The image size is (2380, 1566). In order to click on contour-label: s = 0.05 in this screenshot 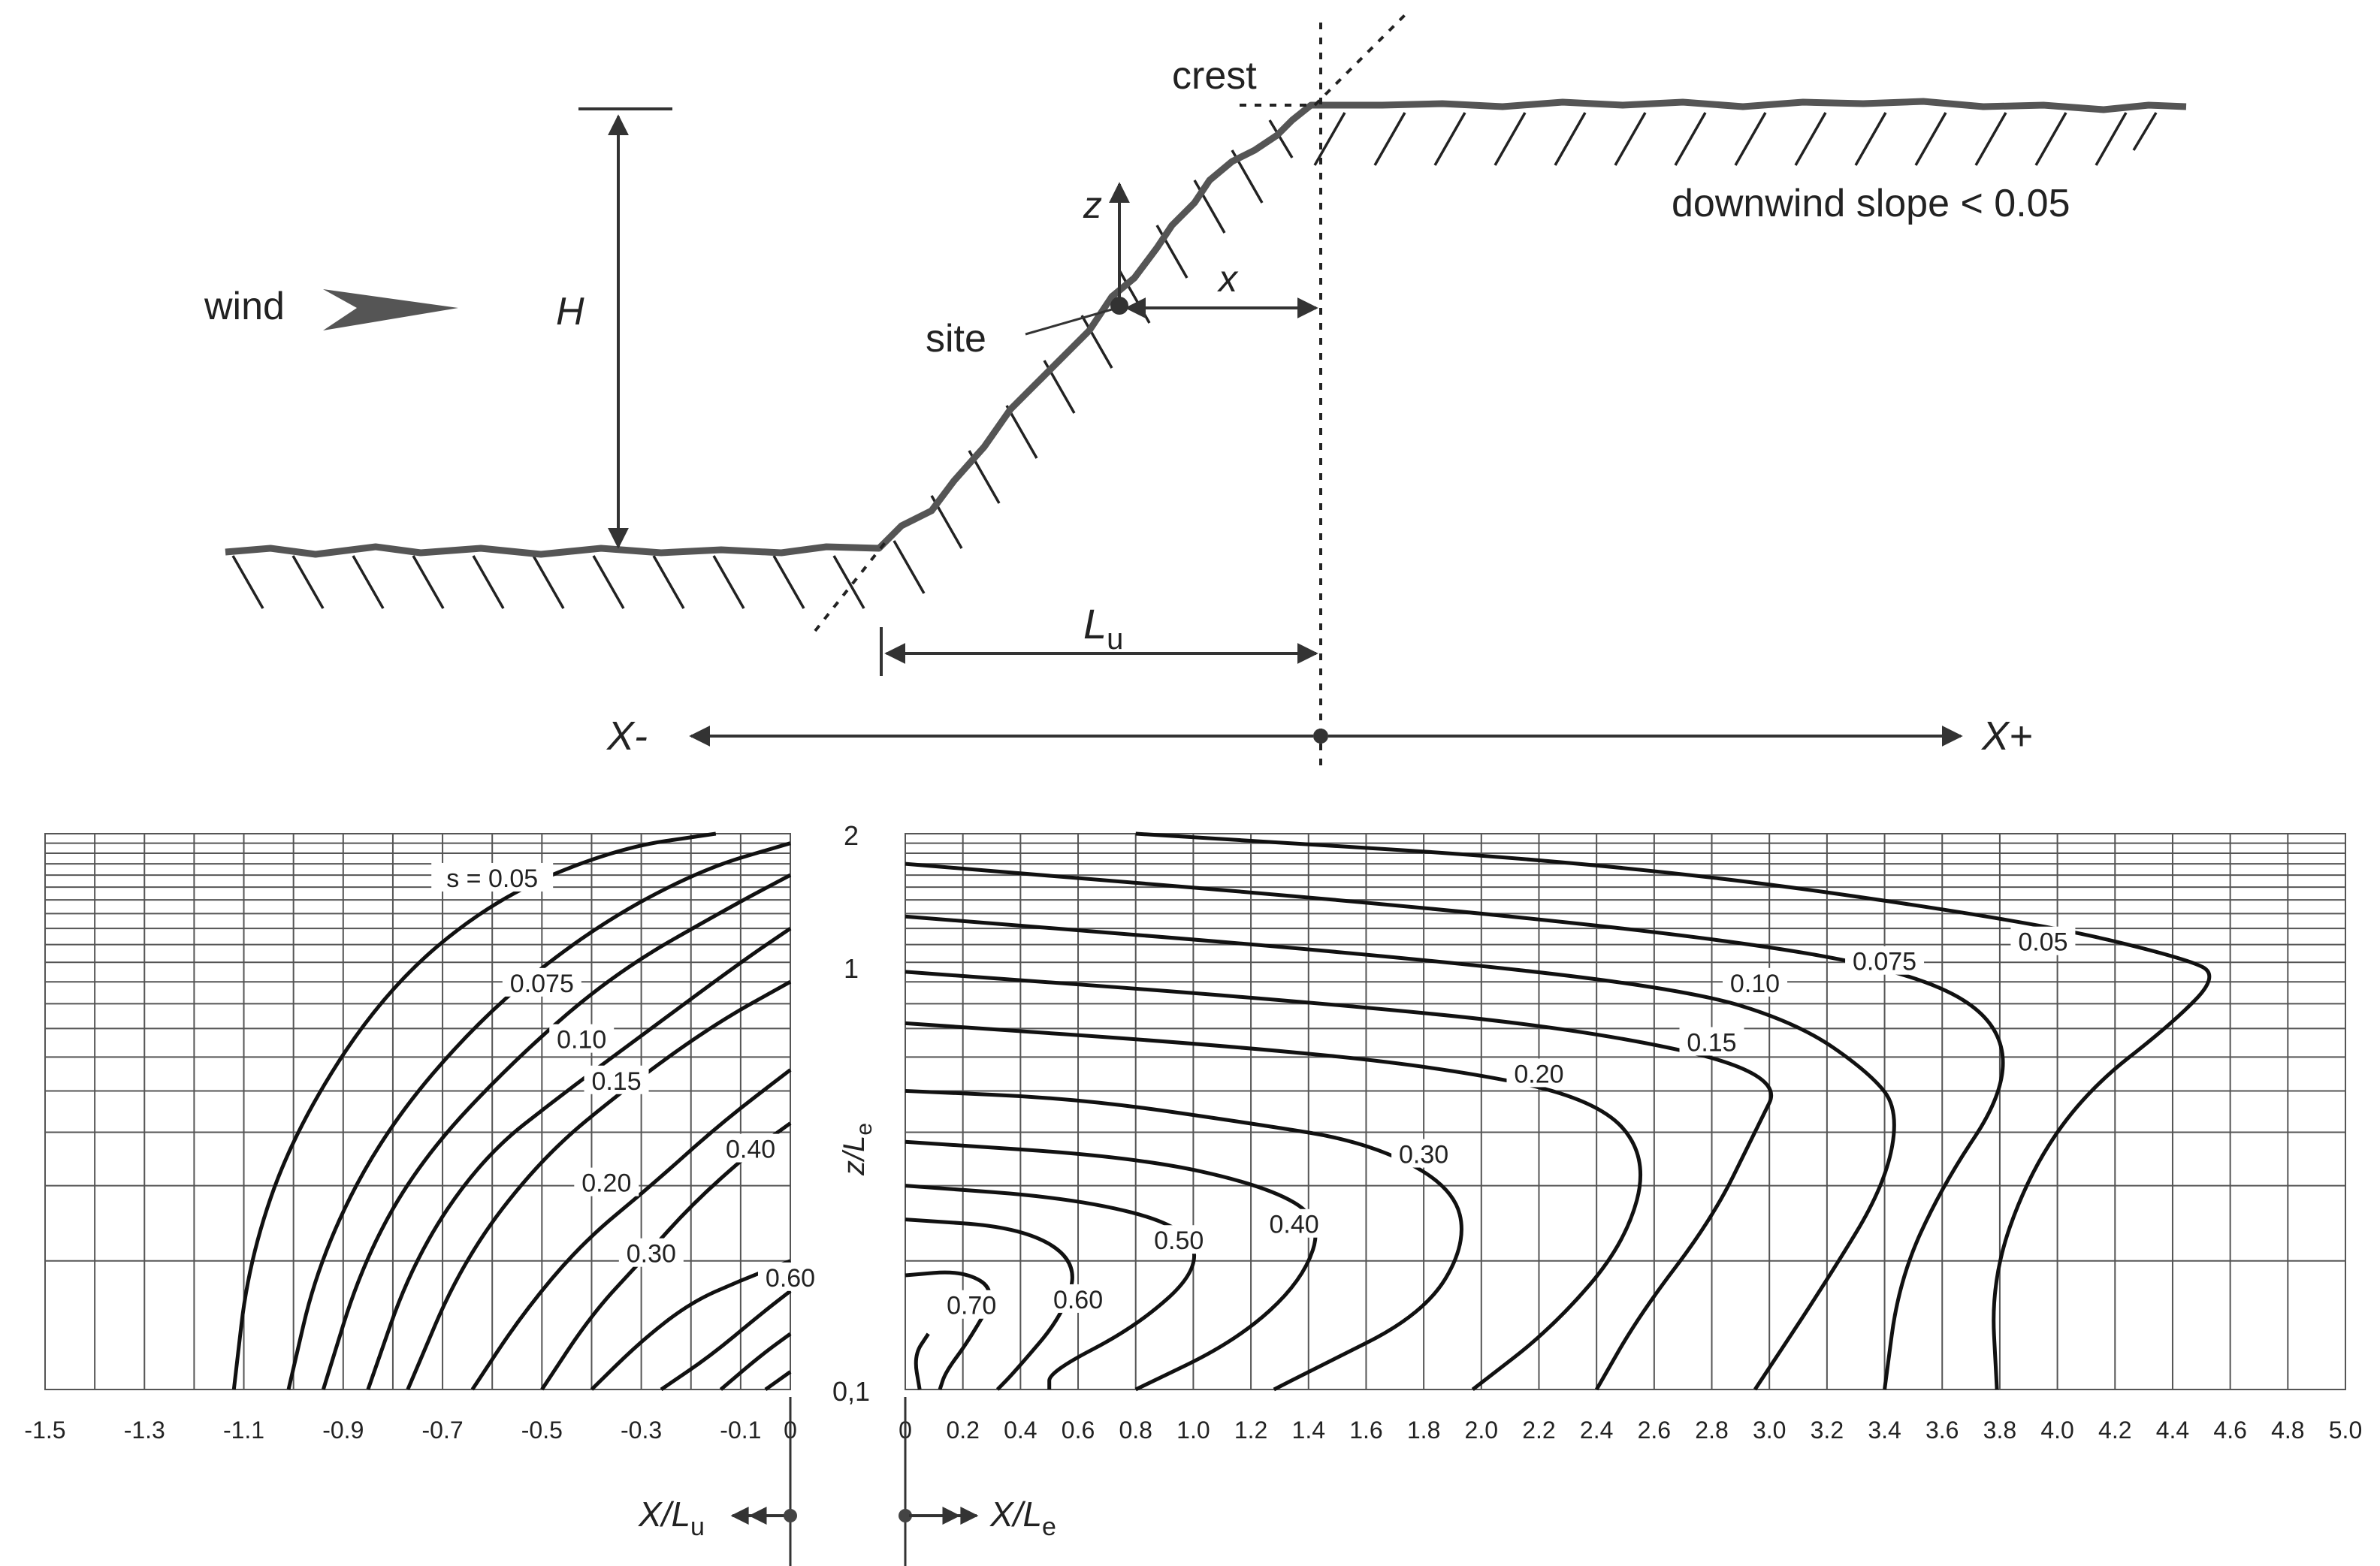, I will do `click(492, 878)`.